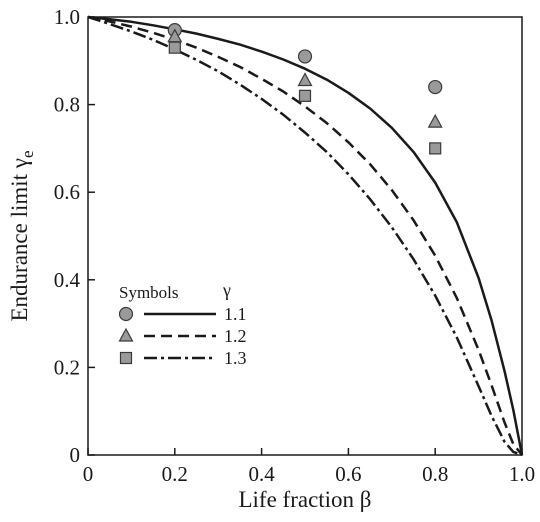 Image resolution: width=540 pixels, height=522 pixels. Describe the element at coordinates (67, 105) in the screenshot. I see `y-tick-label: 0.8` at that location.